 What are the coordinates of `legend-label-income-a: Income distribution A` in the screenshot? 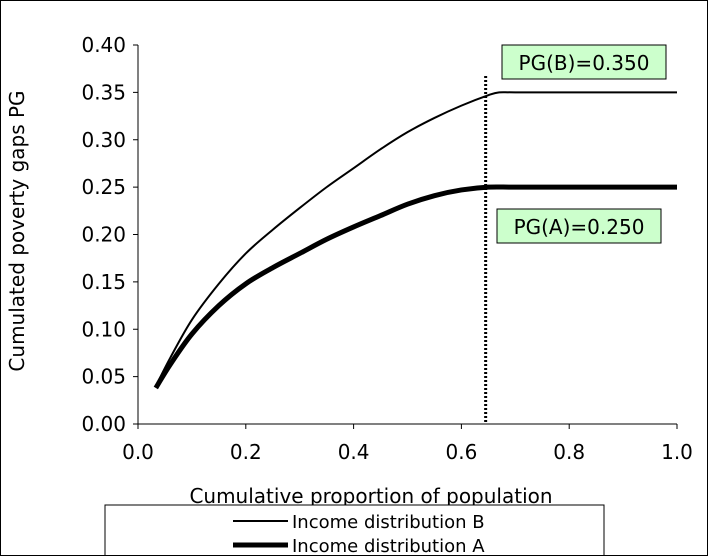 It's located at (388, 545).